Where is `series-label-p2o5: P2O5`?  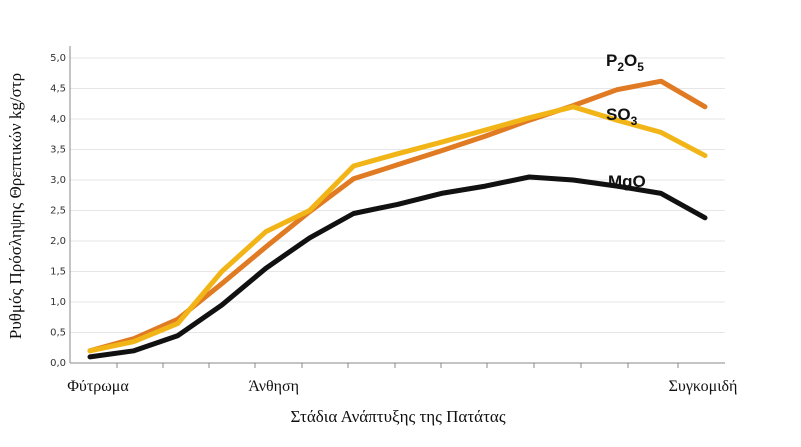
series-label-p2o5: P2O5 is located at coordinates (625, 62).